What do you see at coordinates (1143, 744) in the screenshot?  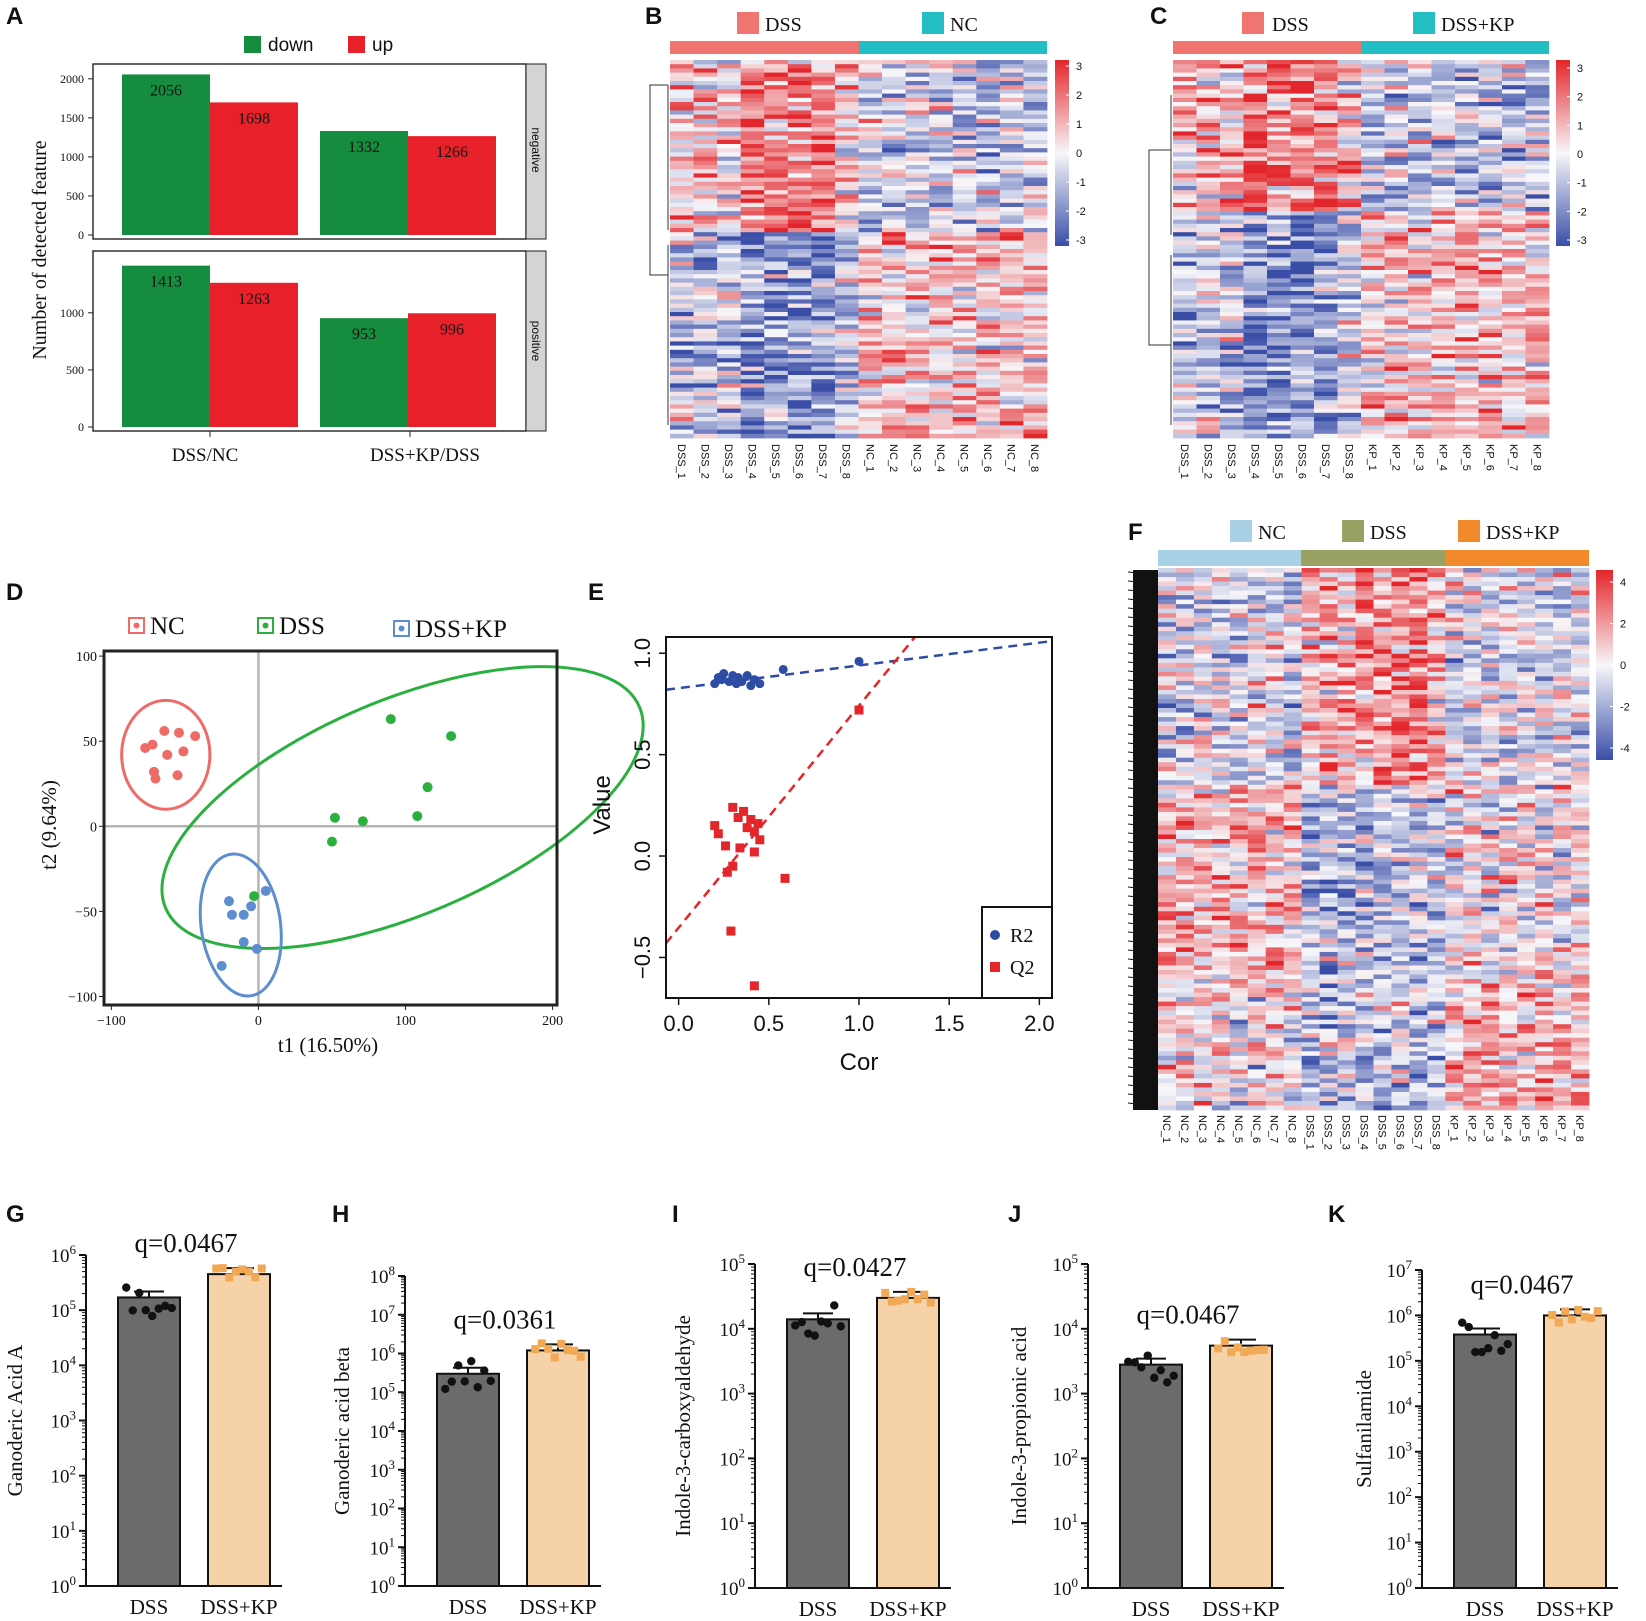 I see `dendrogram-branch` at bounding box center [1143, 744].